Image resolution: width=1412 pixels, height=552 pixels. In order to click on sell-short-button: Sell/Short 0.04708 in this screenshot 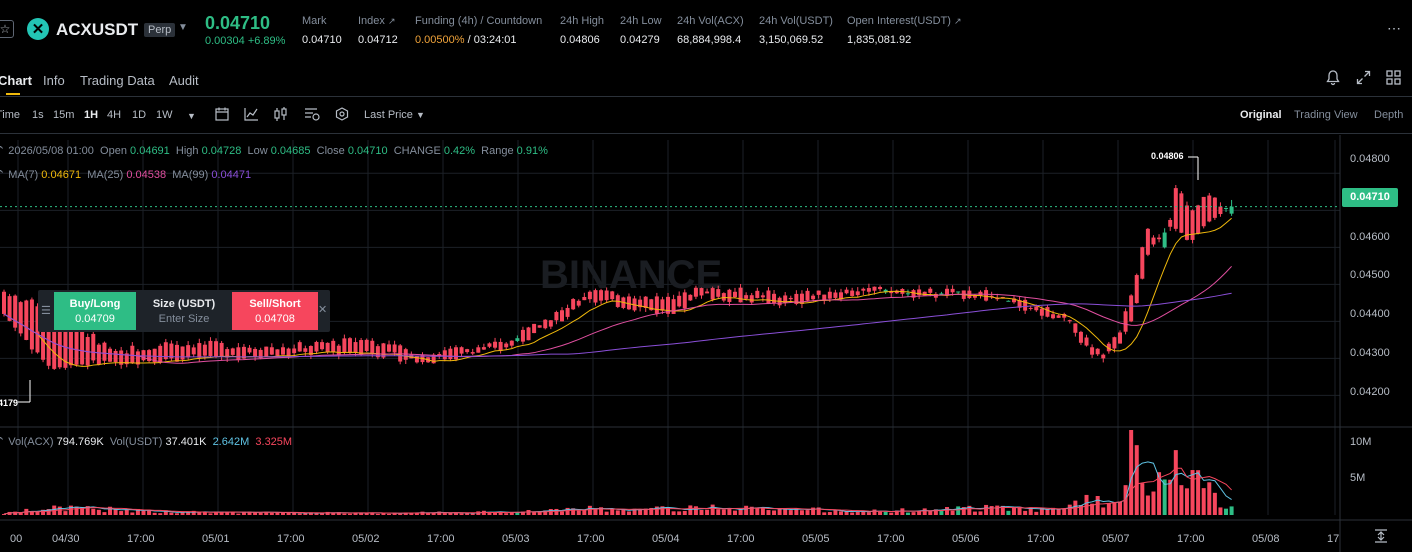, I will do `click(275, 311)`.